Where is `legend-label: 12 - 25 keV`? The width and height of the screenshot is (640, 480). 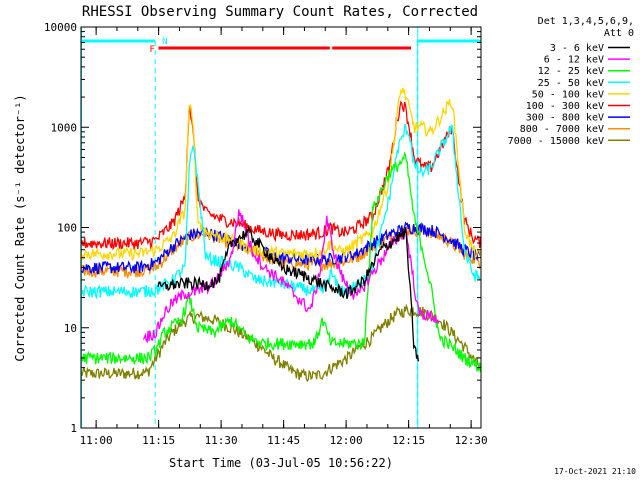
legend-label: 12 - 25 keV is located at coordinates (571, 71).